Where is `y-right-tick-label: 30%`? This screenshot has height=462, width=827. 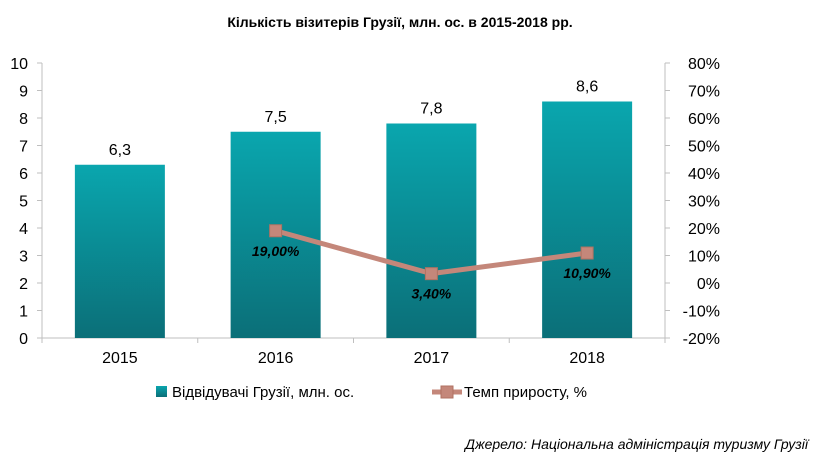 y-right-tick-label: 30% is located at coordinates (704, 202).